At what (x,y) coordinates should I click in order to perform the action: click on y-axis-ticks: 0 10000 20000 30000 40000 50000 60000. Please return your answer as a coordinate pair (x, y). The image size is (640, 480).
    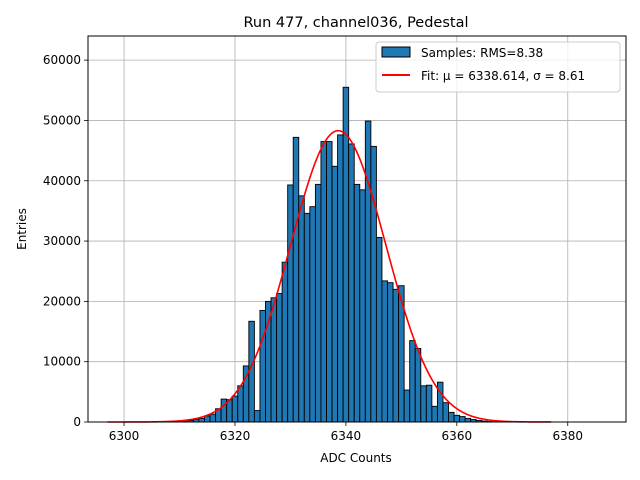
    Looking at the image, I should click on (65, 241).